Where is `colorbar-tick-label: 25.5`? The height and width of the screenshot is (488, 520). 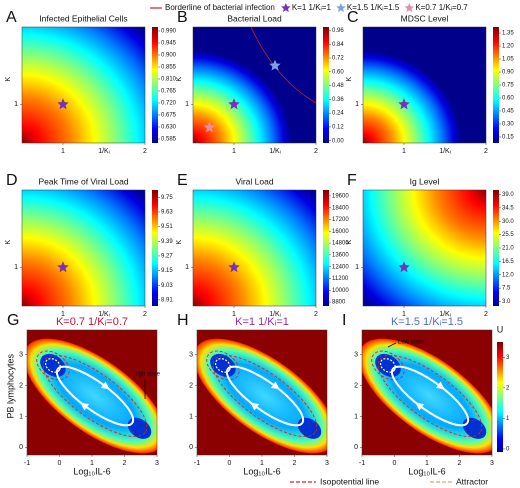
colorbar-tick-label: 25.5 is located at coordinates (508, 235).